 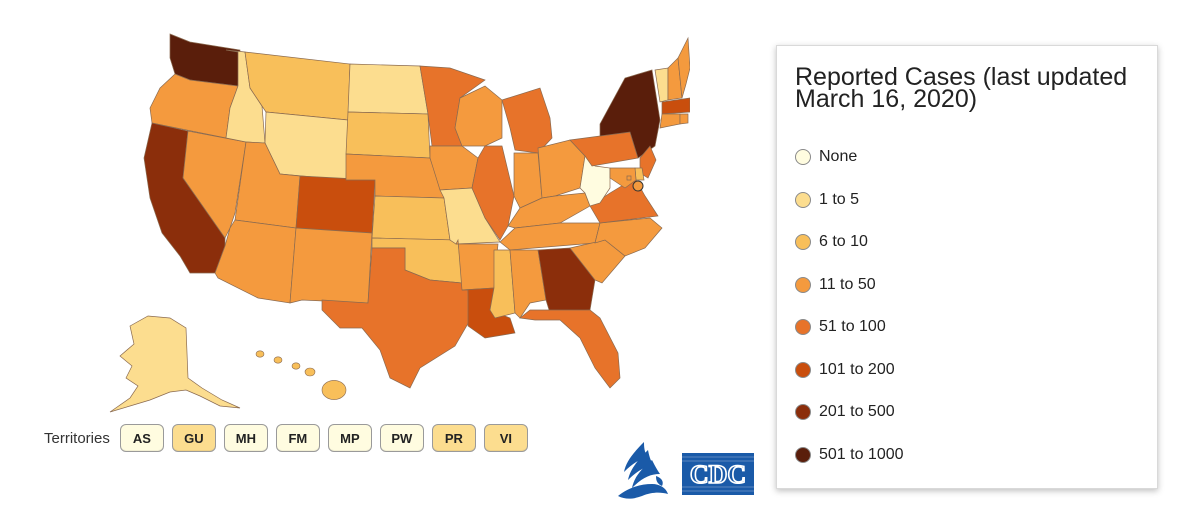 I want to click on territory-button-fm: FM, so click(x=297, y=438).